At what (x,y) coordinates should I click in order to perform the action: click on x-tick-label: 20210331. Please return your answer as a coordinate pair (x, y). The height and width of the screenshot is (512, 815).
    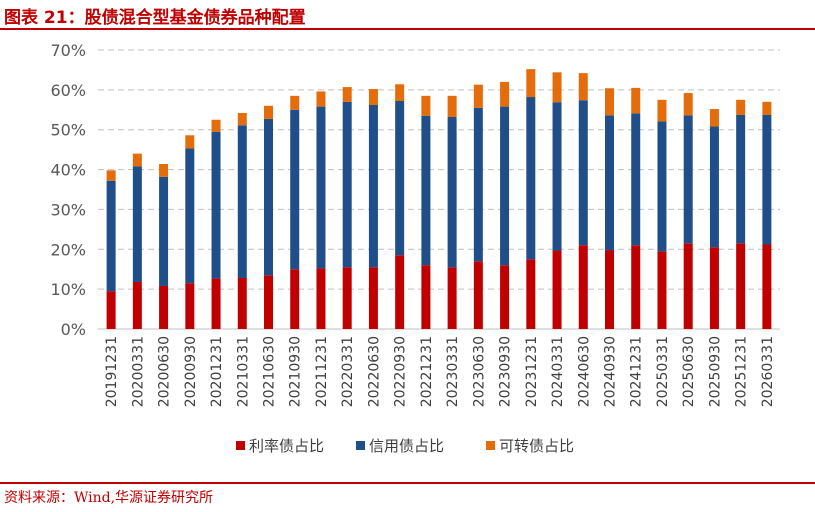
    Looking at the image, I should click on (243, 371).